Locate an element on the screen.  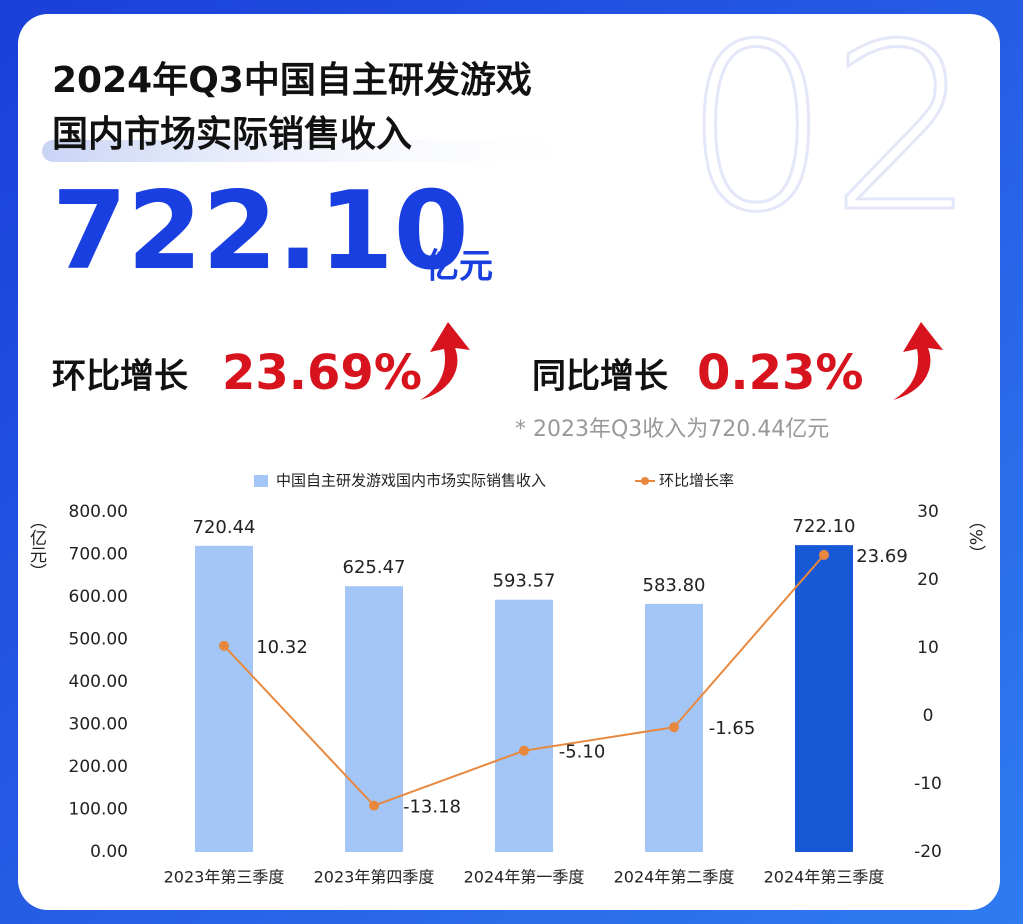
qoq-label: 环比增长 is located at coordinates (120, 377).